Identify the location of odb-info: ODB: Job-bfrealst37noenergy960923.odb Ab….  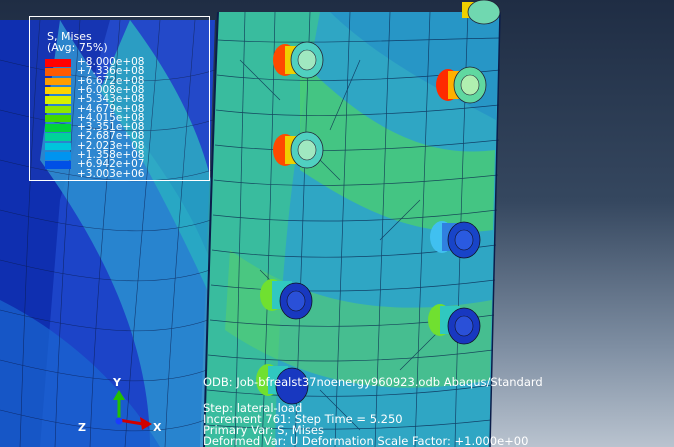
(373, 382).